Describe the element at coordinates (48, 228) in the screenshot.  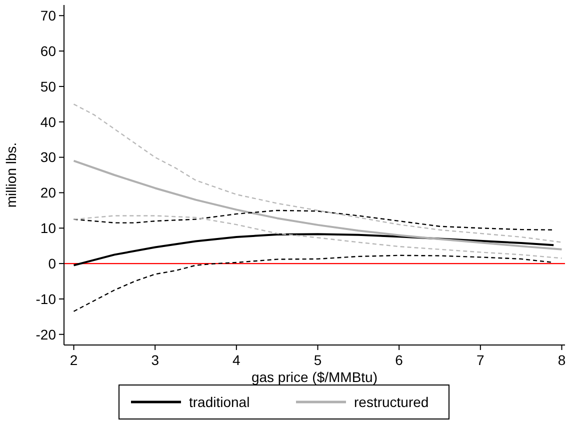
I see `y-tick-label: 10` at that location.